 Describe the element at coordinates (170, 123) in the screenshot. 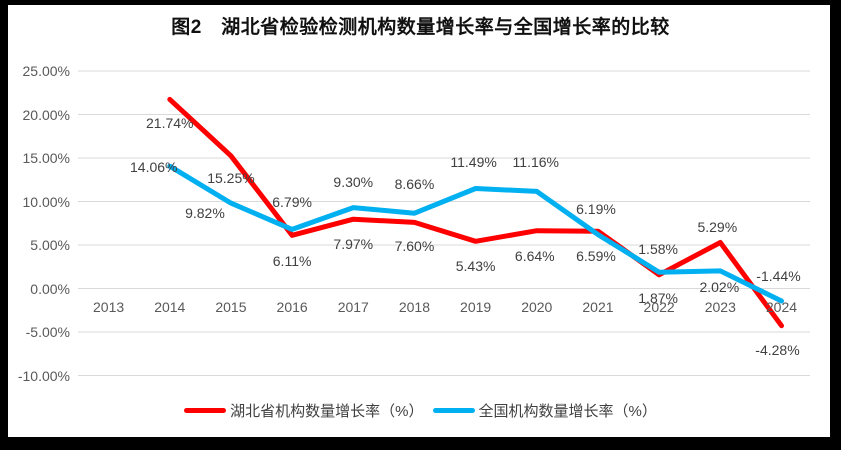

I see `data-label-hubei-2014: 21.74%` at that location.